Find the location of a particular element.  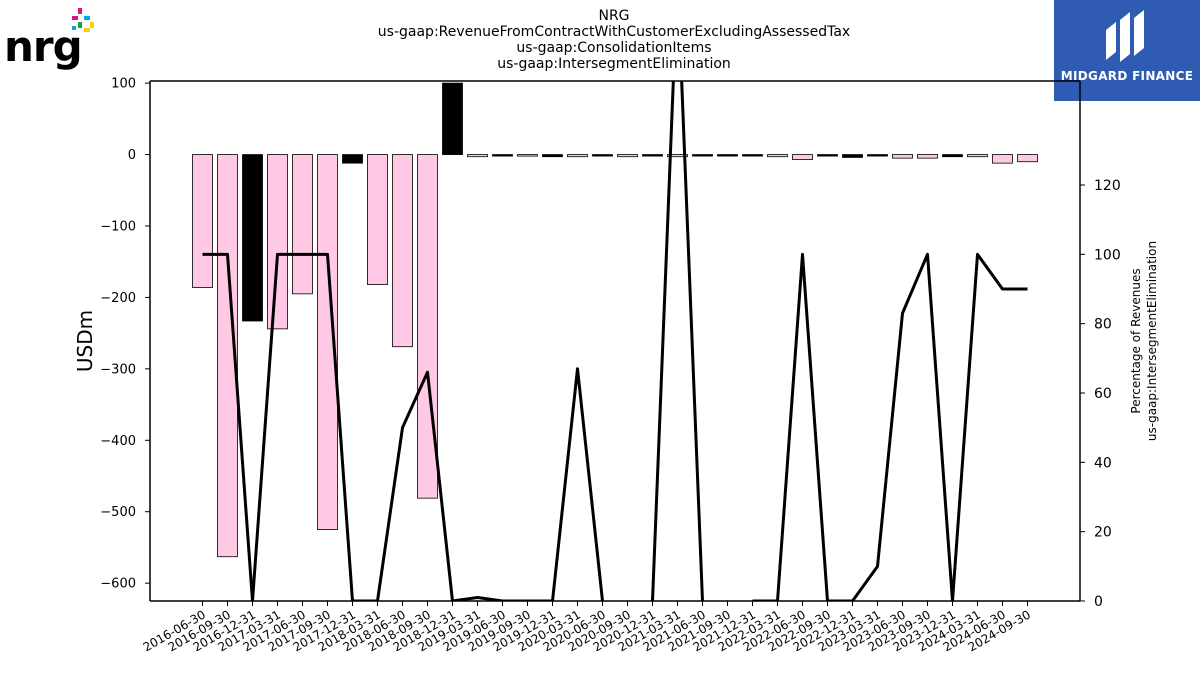

nrg-pinwheel-icon is located at coordinates (83, 20).